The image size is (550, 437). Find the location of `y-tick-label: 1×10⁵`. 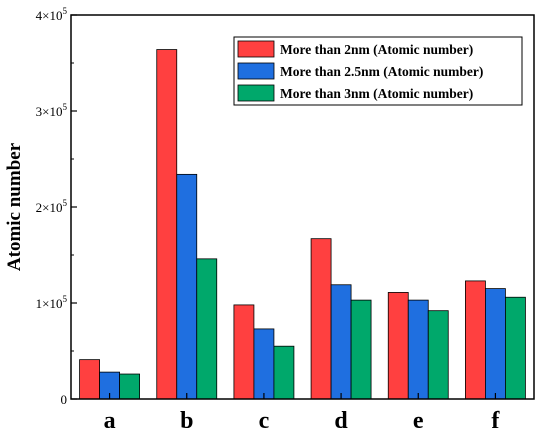

y-tick-label: 1×10⁵ is located at coordinates (52, 302).